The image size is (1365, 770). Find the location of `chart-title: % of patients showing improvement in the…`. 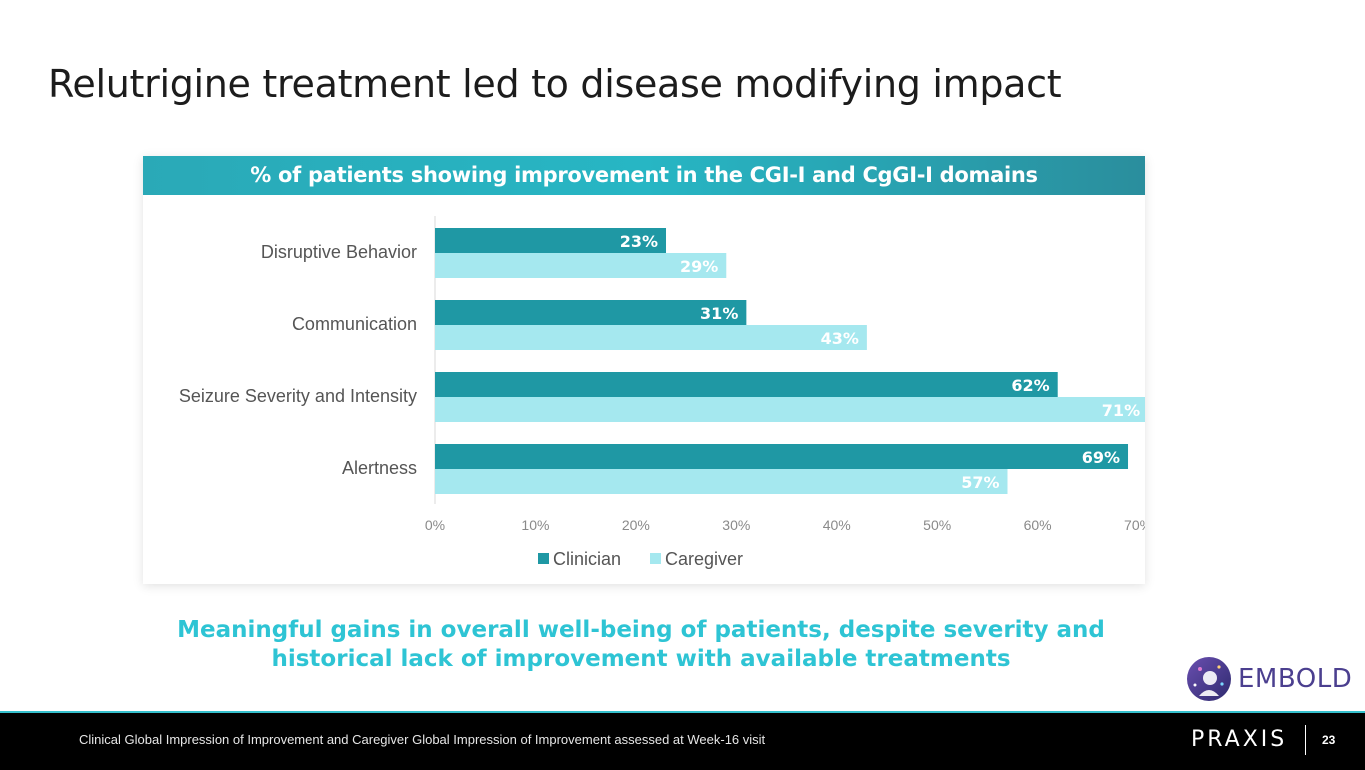

chart-title: % of patients showing improvement in the… is located at coordinates (644, 175).